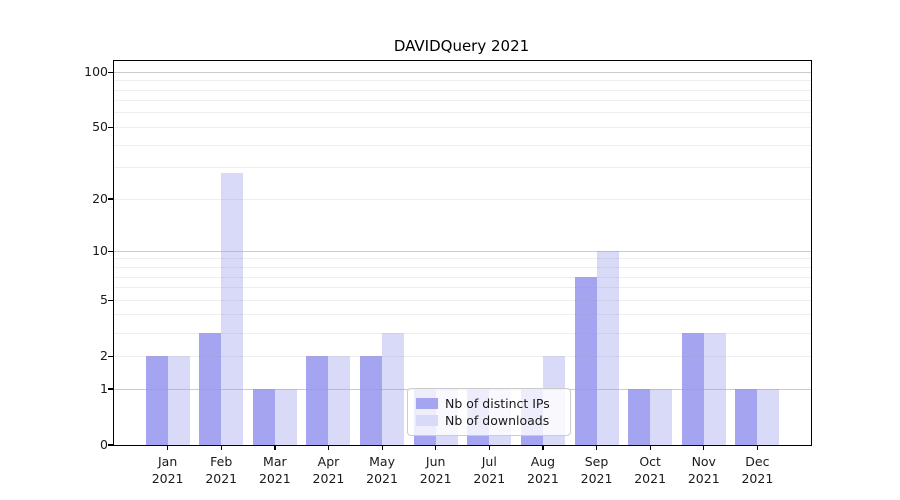  I want to click on x-tick-label: Feb 2021, so click(221, 470).